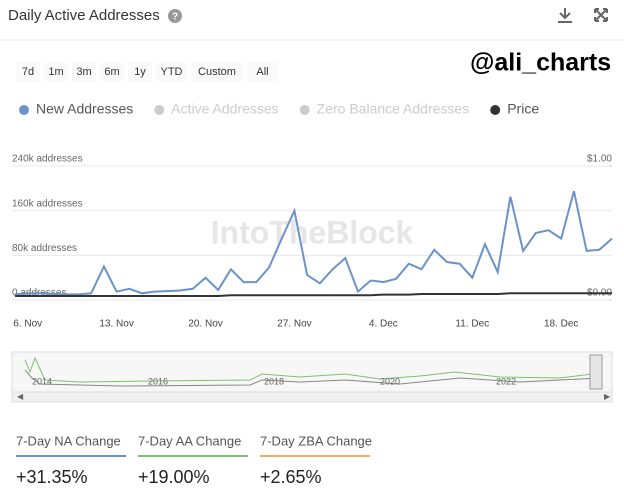  I want to click on legend-item: Price, so click(514, 109).